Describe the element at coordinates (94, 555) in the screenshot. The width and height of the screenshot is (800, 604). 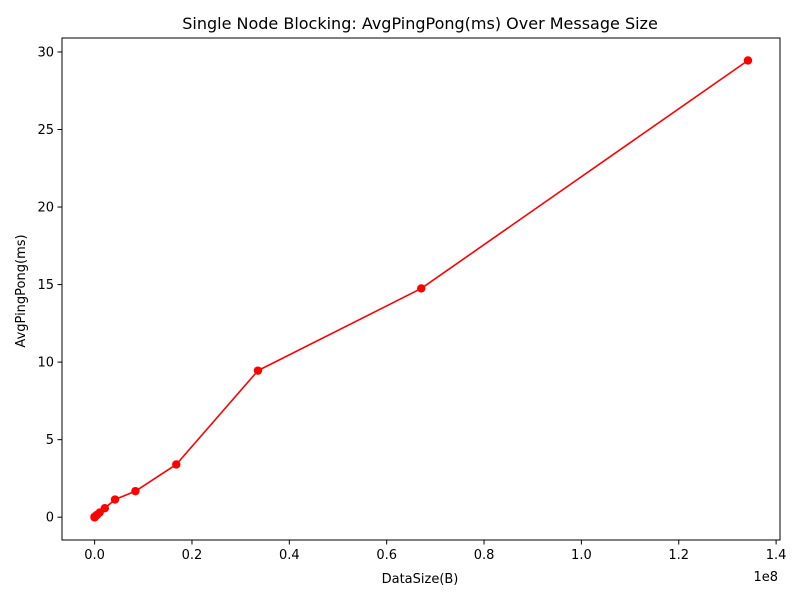
I see `x-tick-label: 0.0` at that location.